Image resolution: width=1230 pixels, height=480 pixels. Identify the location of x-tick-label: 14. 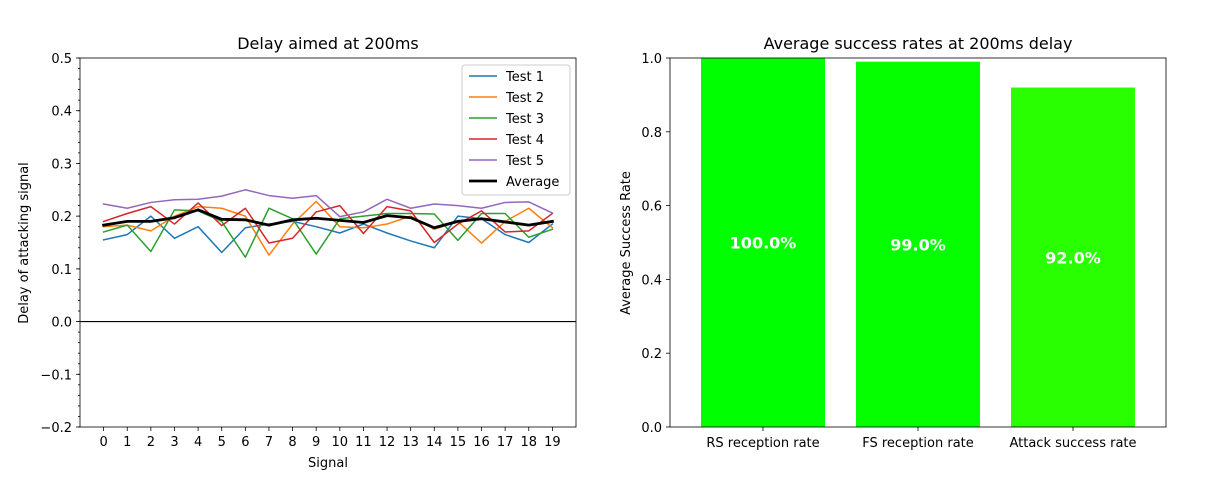
(434, 442).